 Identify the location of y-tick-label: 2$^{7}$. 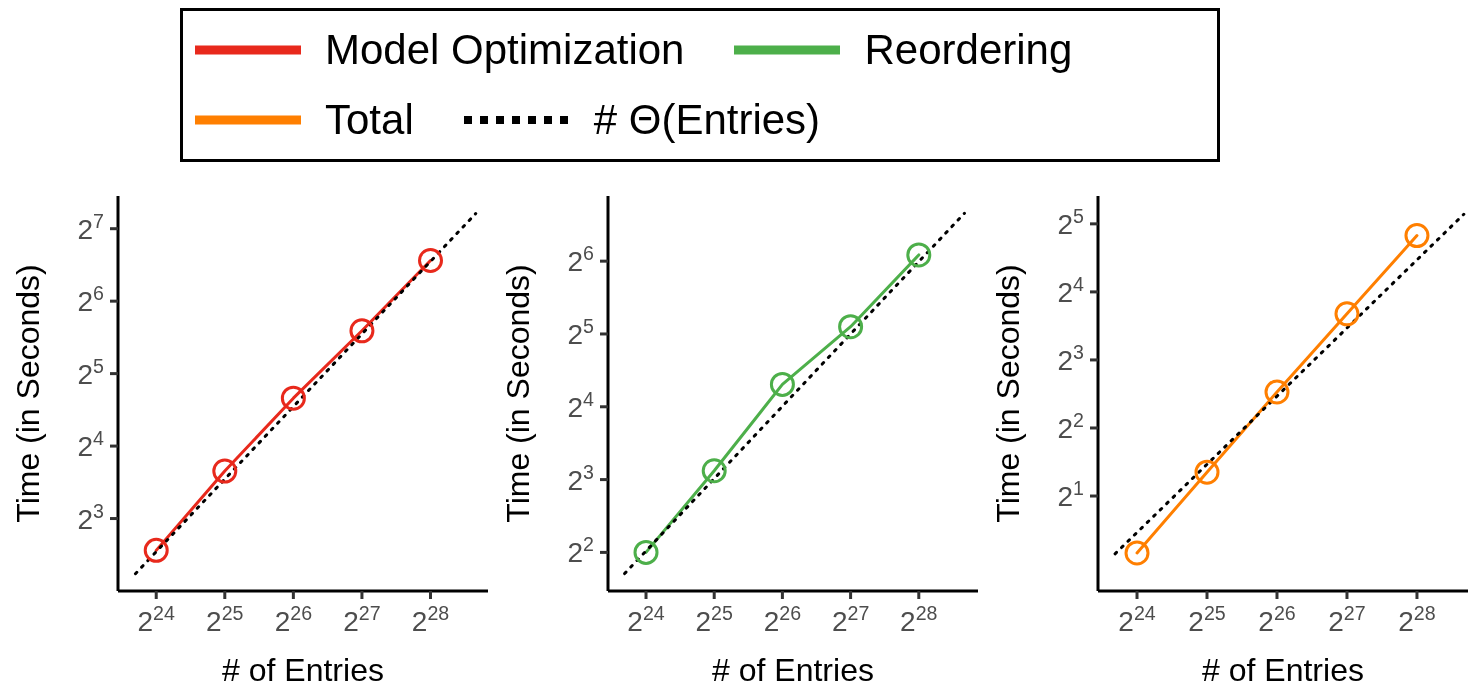
(90, 227).